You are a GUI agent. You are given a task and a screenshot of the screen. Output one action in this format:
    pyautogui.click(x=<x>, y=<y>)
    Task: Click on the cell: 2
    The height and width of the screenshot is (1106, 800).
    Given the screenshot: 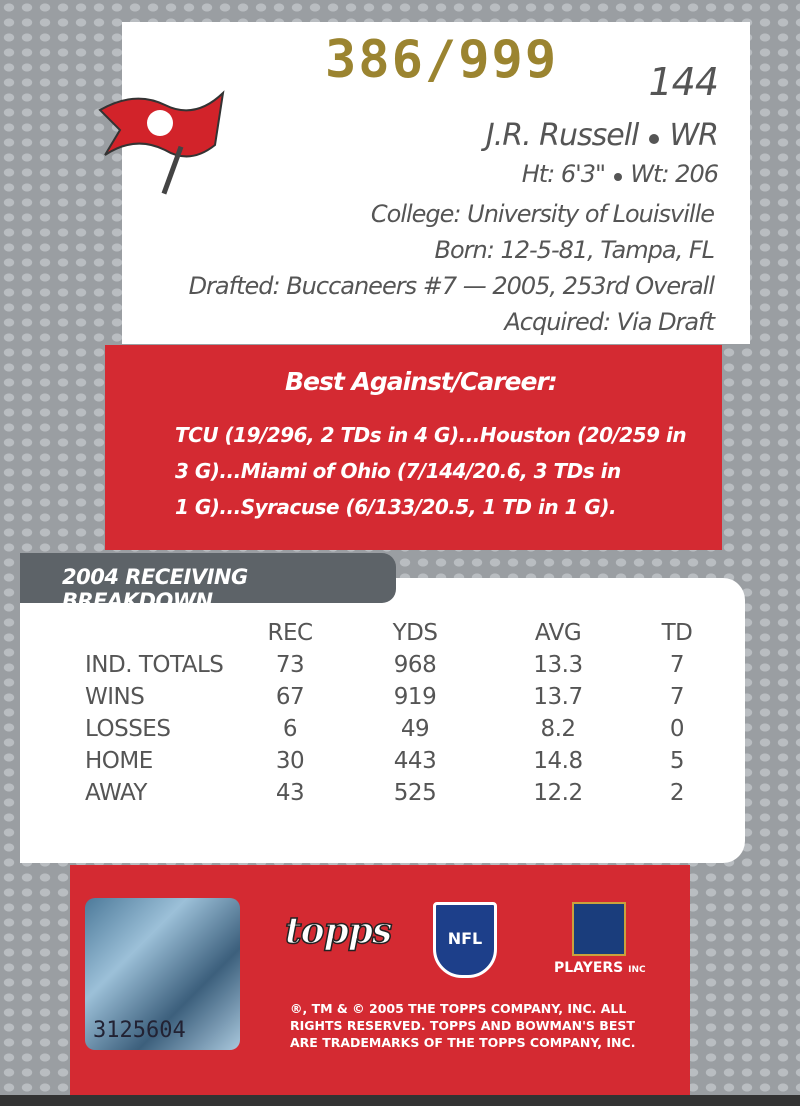 What is the action you would take?
    pyautogui.click(x=677, y=793)
    